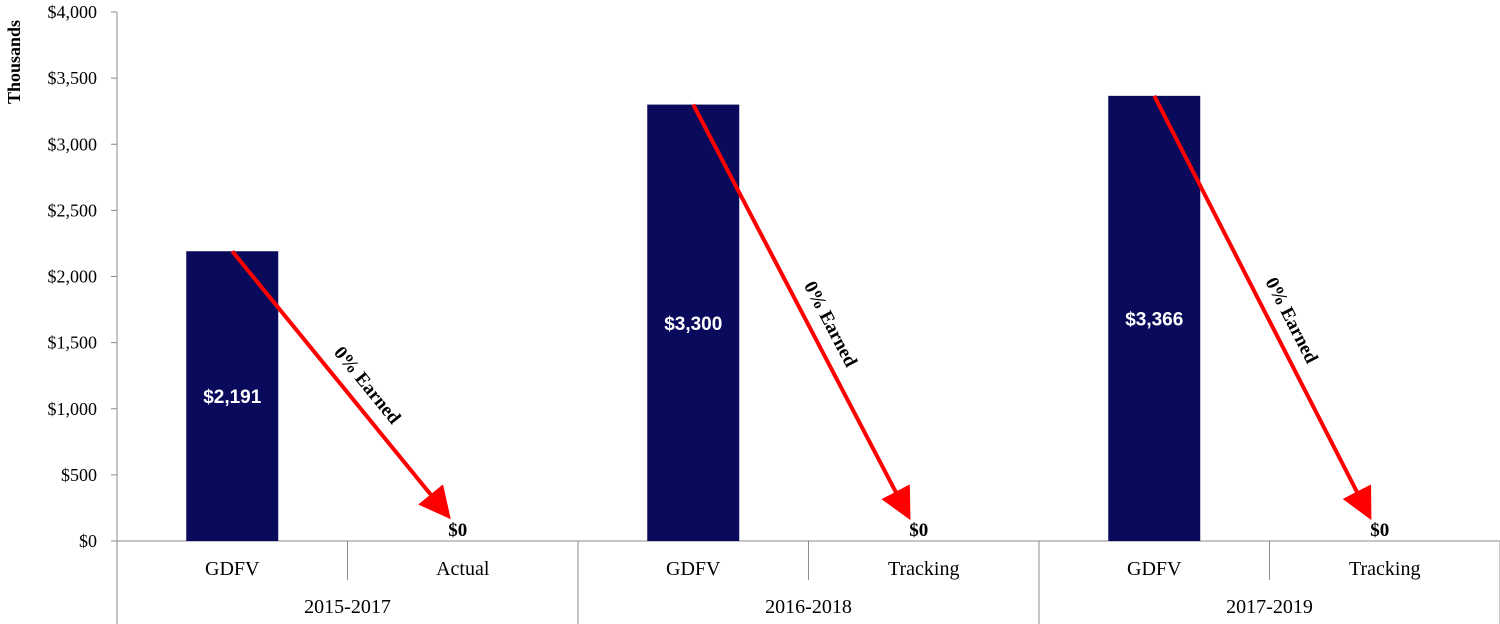  I want to click on y-tick-label: $4,000, so click(73, 12).